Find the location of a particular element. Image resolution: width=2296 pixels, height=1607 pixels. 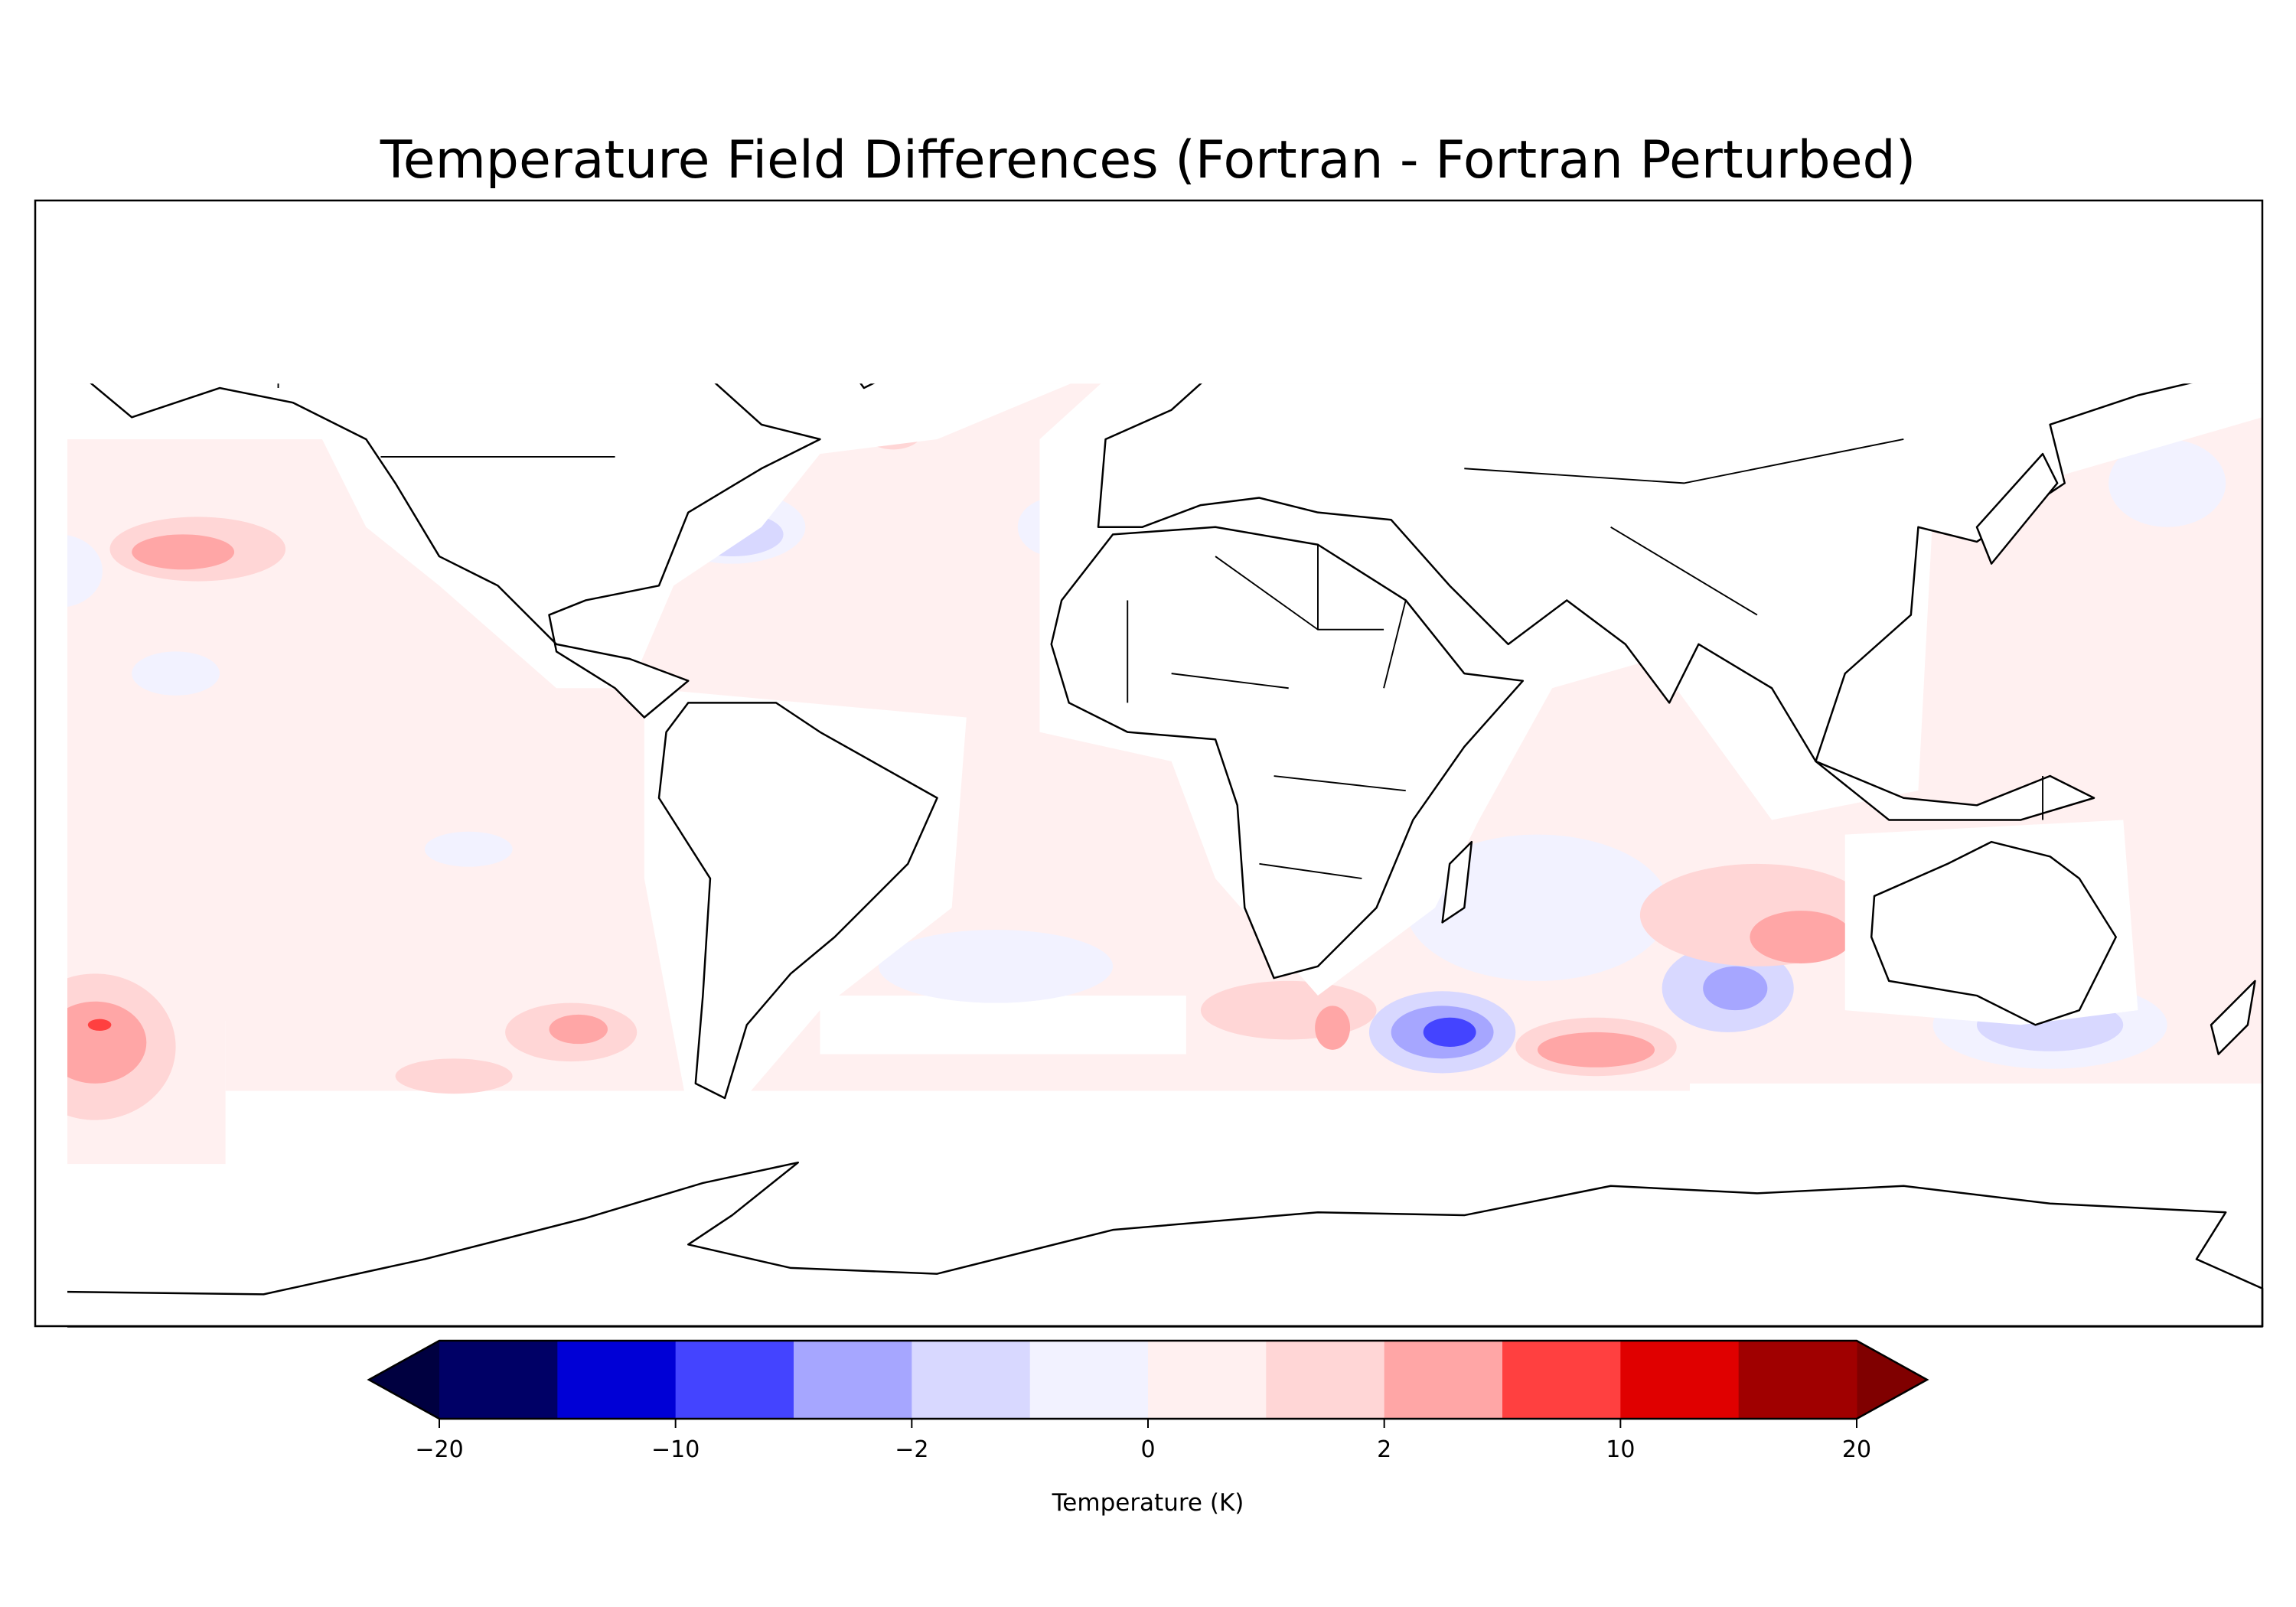

madagascar is located at coordinates (1457, 882).